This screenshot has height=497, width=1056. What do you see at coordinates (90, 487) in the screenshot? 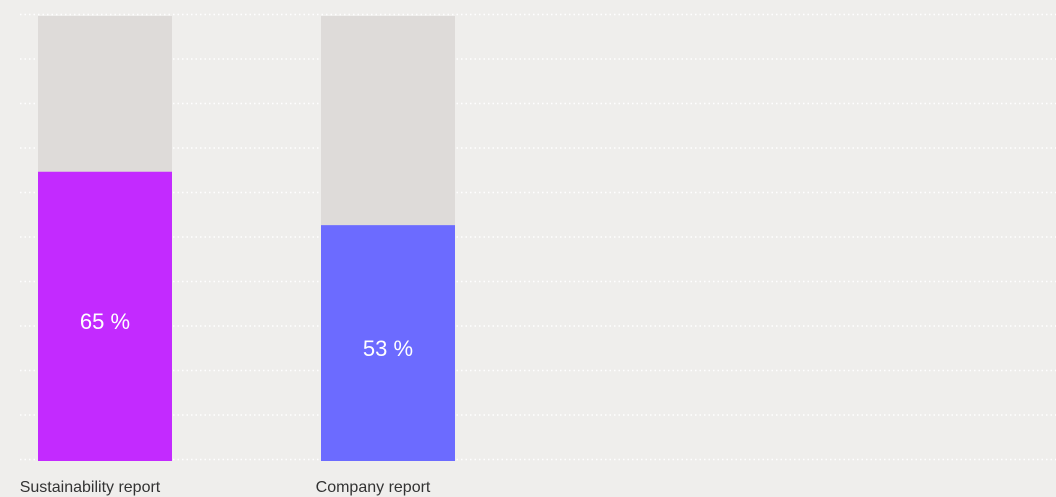
I see `x-tick-label: Sustainability report` at bounding box center [90, 487].